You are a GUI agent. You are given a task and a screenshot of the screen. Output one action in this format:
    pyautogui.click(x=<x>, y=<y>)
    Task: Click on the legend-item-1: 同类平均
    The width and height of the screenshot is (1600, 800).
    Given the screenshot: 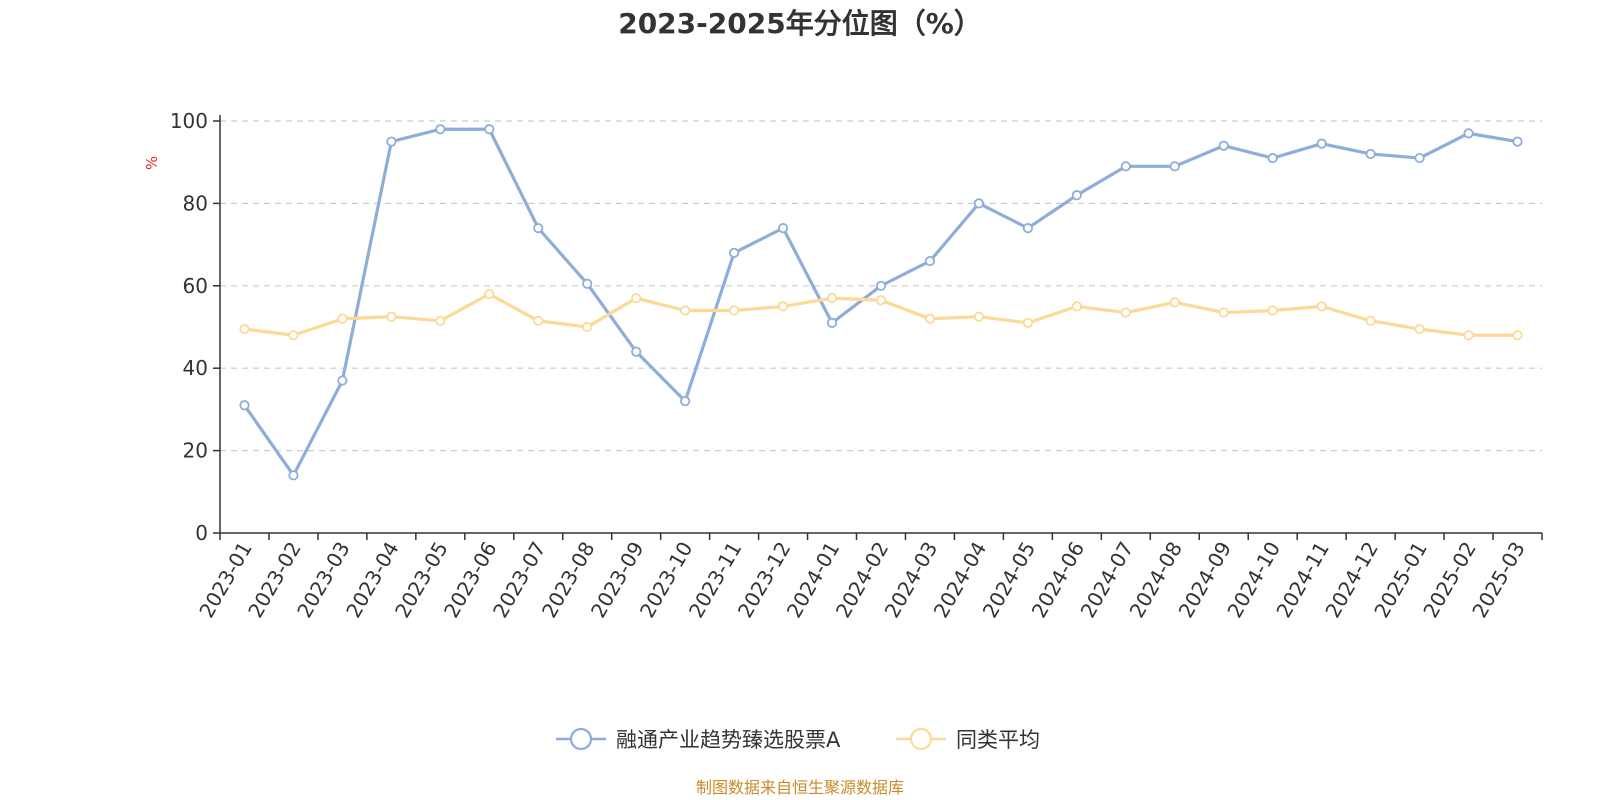 What is the action you would take?
    pyautogui.click(x=968, y=739)
    